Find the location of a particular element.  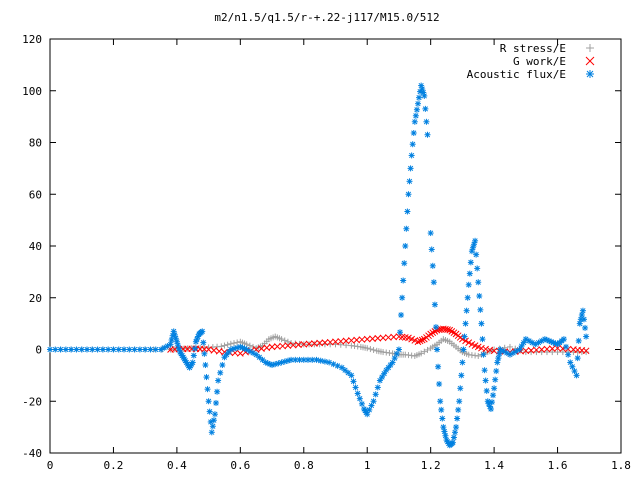

chart-title: m2/n1.5/q1.5/r-+.22-j117/M15.0/512 is located at coordinates (326, 17).